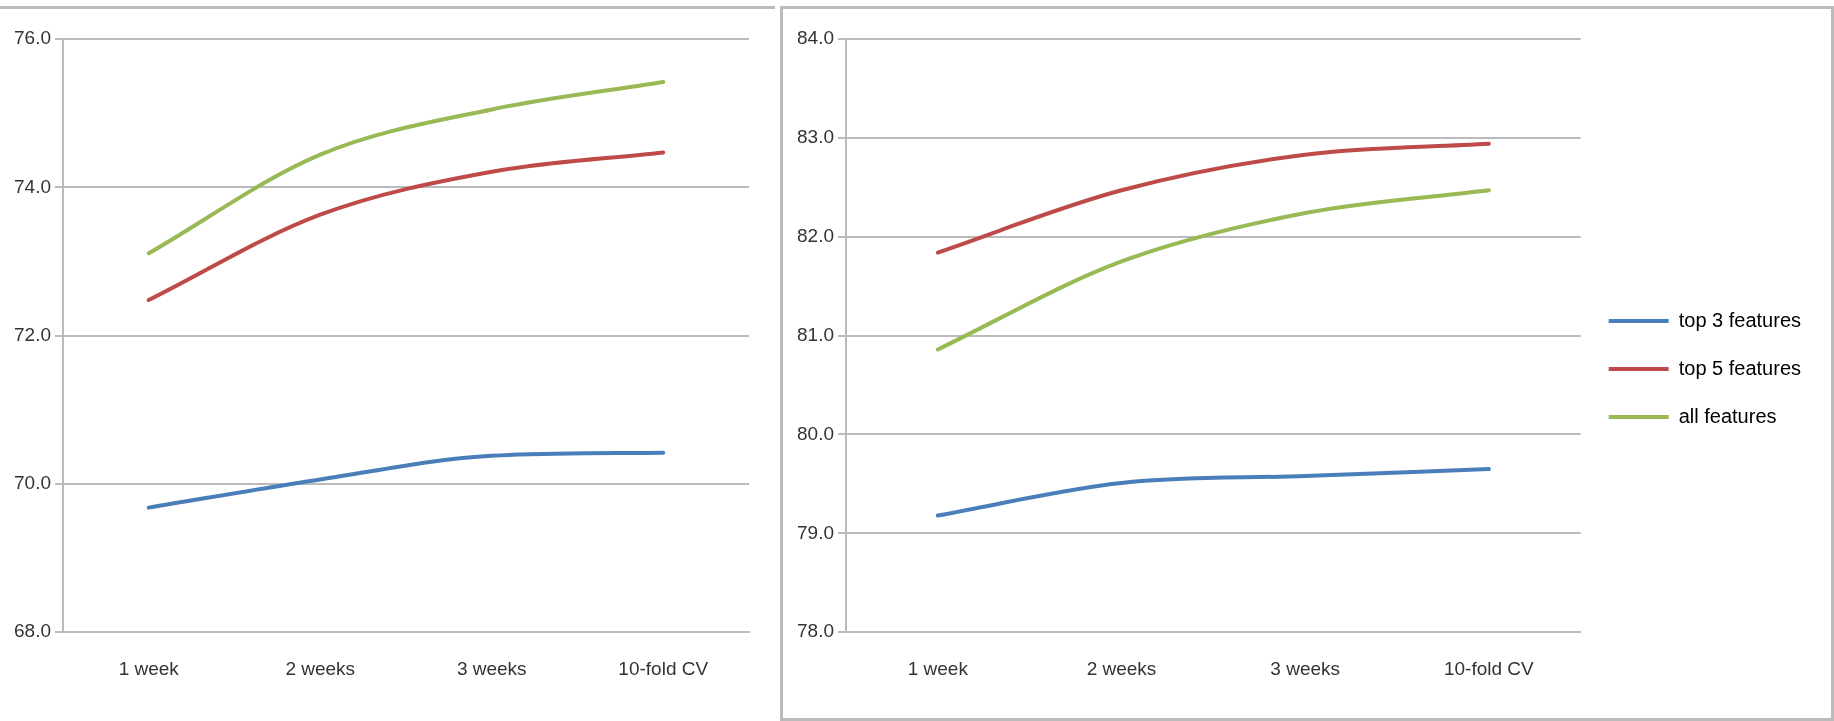 The image size is (1834, 721). Describe the element at coordinates (815, 137) in the screenshot. I see `y-tick-label: 83.0` at that location.